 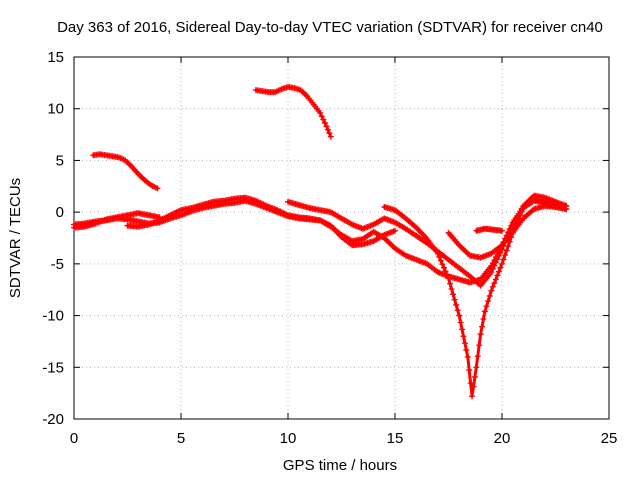 I want to click on y-tick-label: -5, so click(x=57, y=264).